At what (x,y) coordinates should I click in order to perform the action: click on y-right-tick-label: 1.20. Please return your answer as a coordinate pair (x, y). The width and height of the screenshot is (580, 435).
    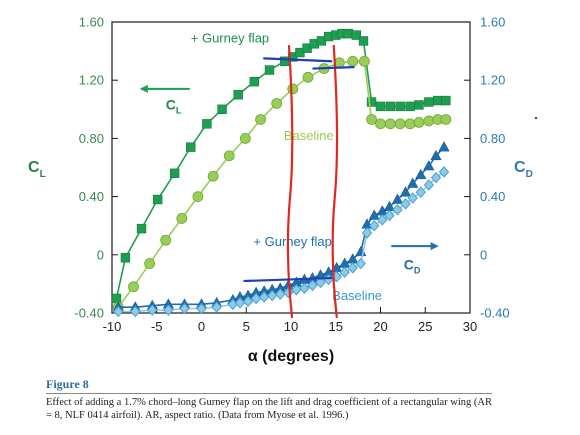
    Looking at the image, I should click on (492, 80).